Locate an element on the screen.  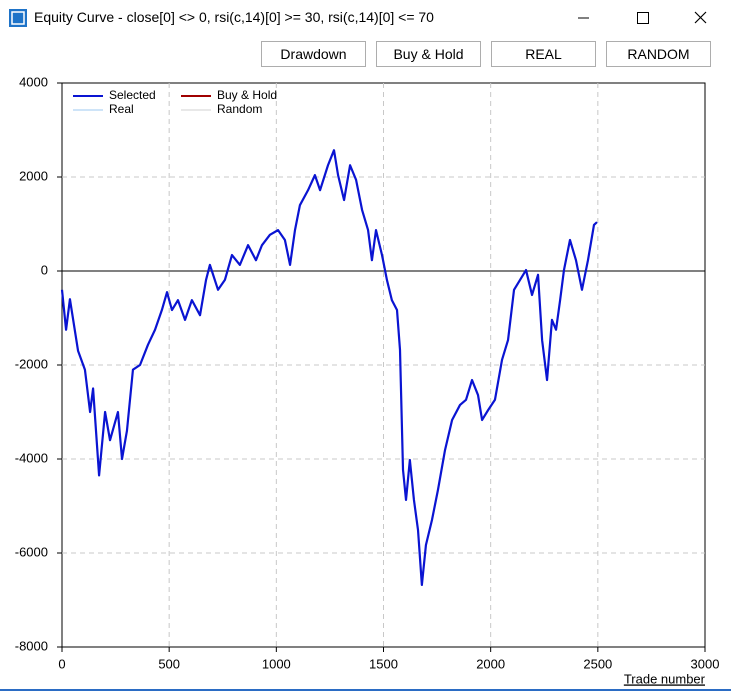
legend-label: Selected is located at coordinates (132, 95).